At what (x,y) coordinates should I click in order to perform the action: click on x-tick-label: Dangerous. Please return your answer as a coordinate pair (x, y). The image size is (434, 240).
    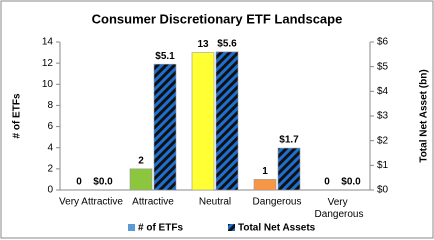
    Looking at the image, I should click on (277, 202).